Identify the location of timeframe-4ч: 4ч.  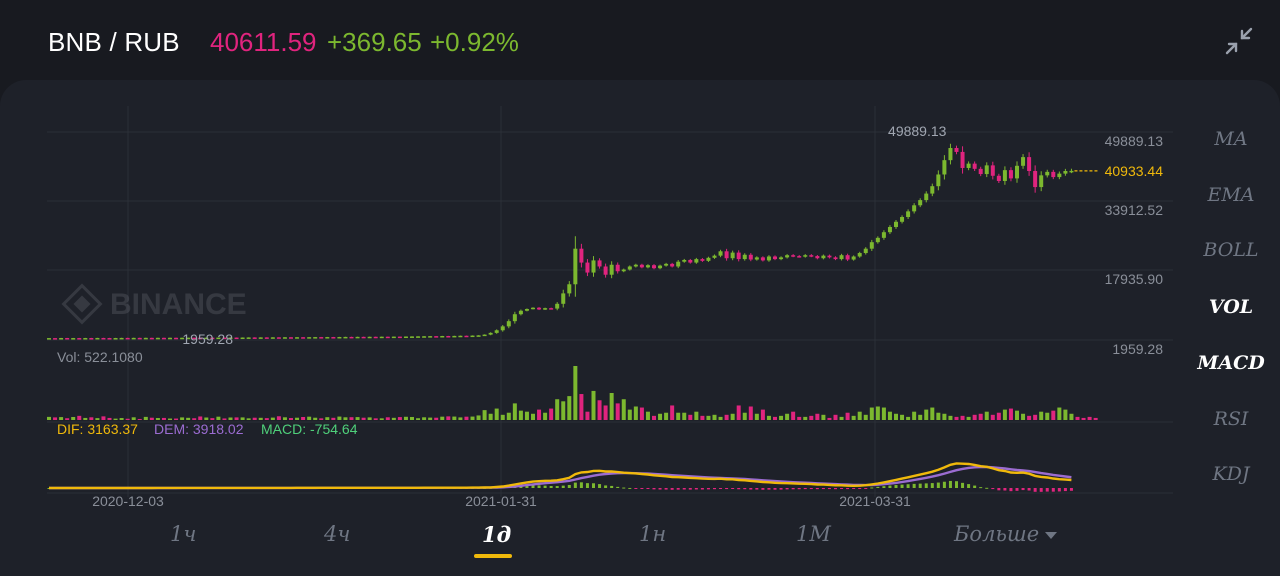
(337, 534).